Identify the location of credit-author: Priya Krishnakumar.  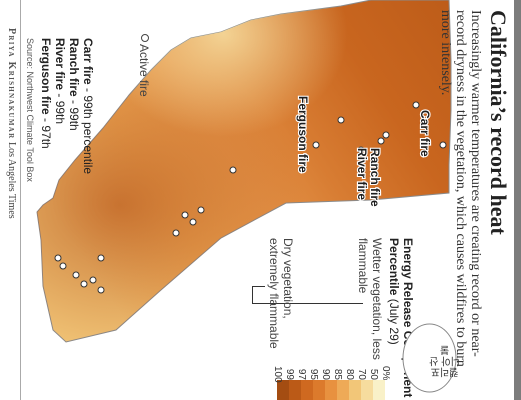
(11, 84).